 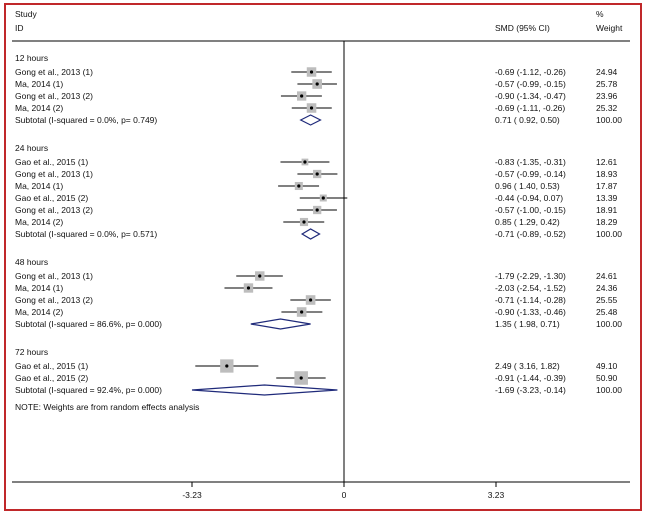 I want to click on subtotal-label: Subtotal (I-squared = 86.6%, p= 0.000), so click(x=88, y=324).